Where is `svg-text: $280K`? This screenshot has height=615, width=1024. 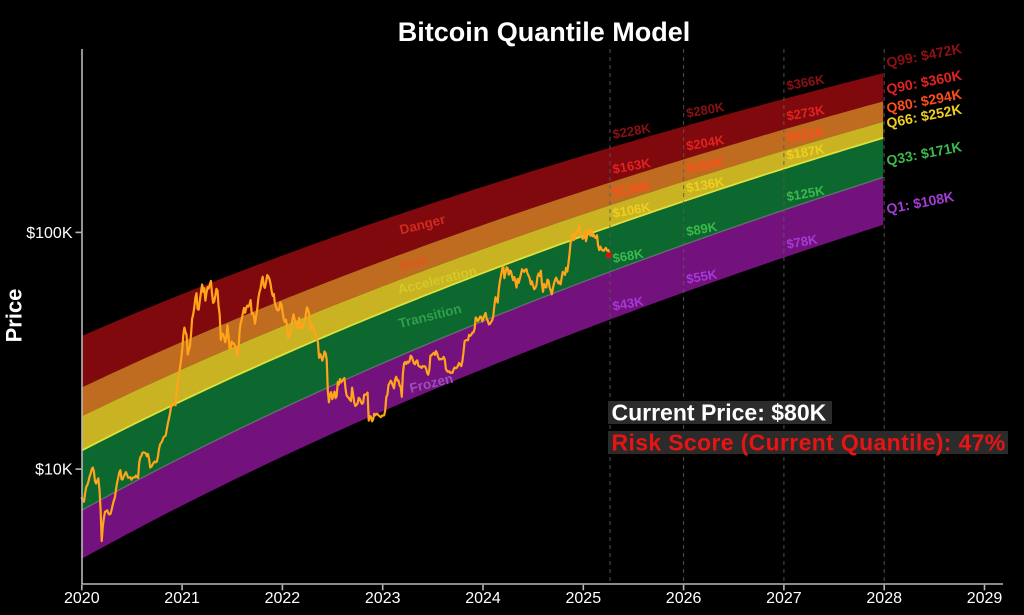 svg-text: $280K is located at coordinates (705, 110).